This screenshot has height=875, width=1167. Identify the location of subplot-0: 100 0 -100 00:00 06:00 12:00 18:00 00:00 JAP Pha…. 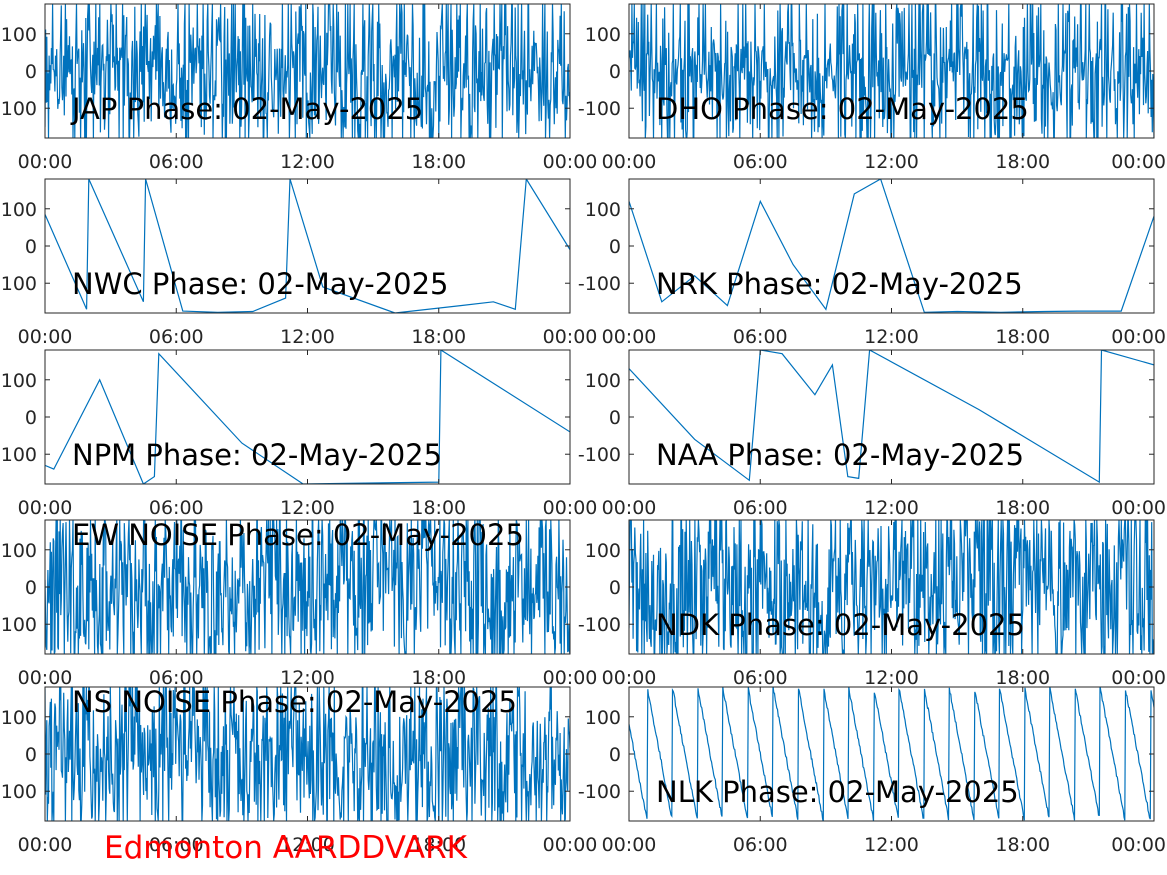
(299, 88).